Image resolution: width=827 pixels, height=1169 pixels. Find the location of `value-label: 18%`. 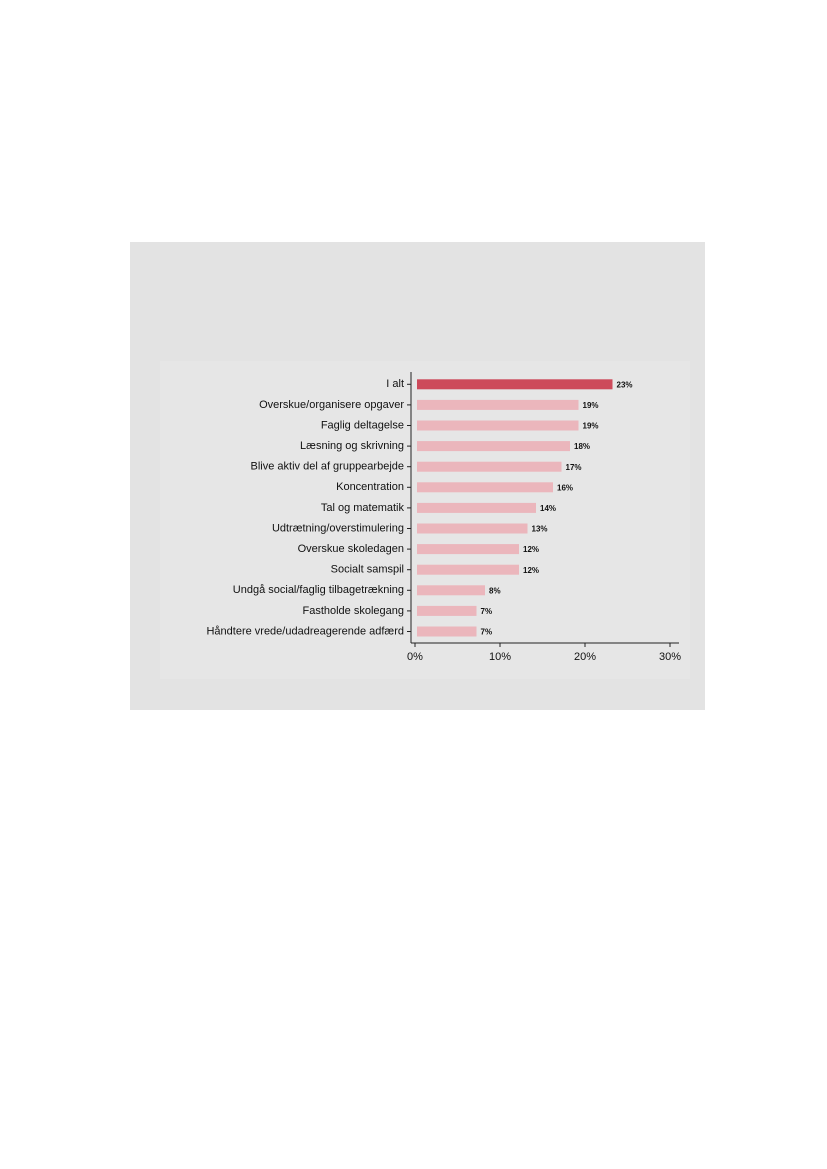

value-label: 18% is located at coordinates (582, 446).